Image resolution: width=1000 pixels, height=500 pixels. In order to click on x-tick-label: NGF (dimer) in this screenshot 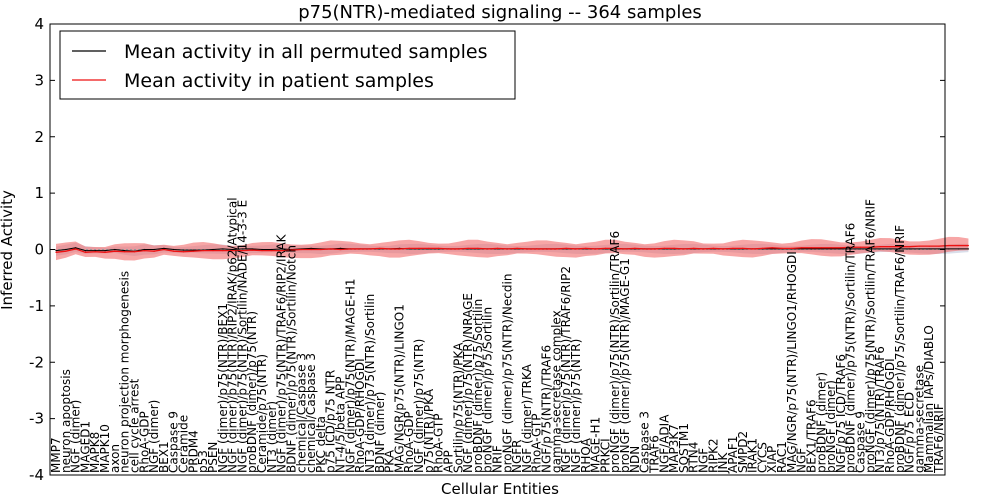, I will do `click(76, 436)`.